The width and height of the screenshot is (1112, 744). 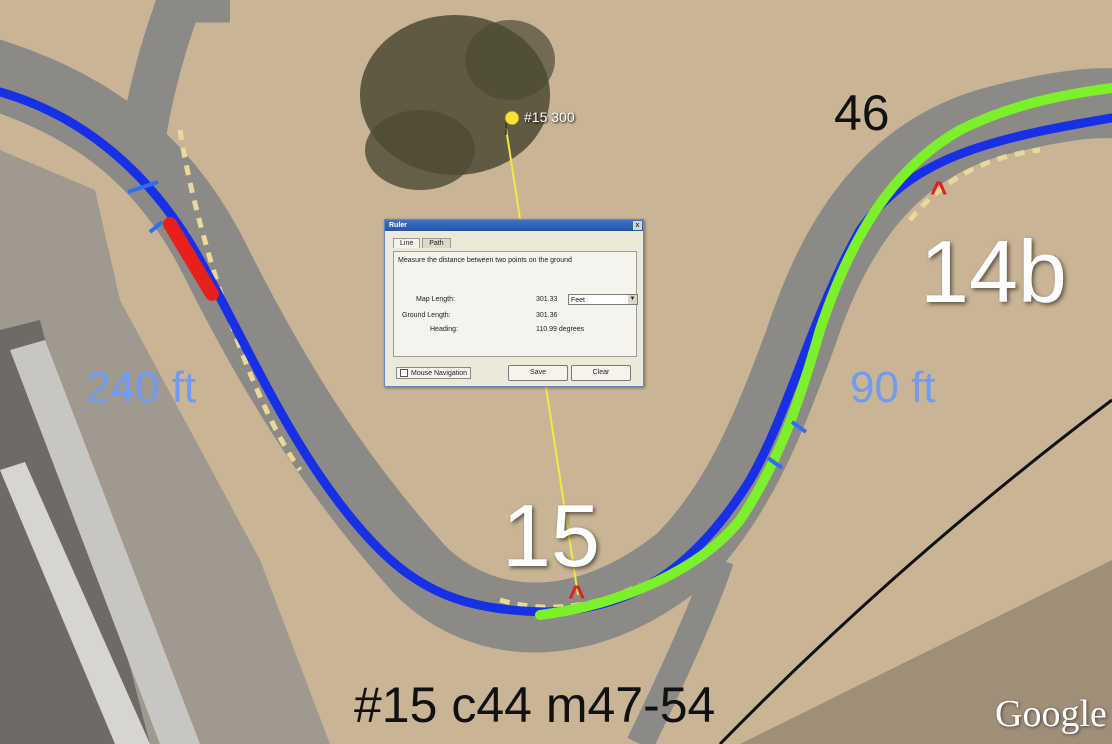 I want to click on turn-label-14b: 14b, so click(x=993, y=271).